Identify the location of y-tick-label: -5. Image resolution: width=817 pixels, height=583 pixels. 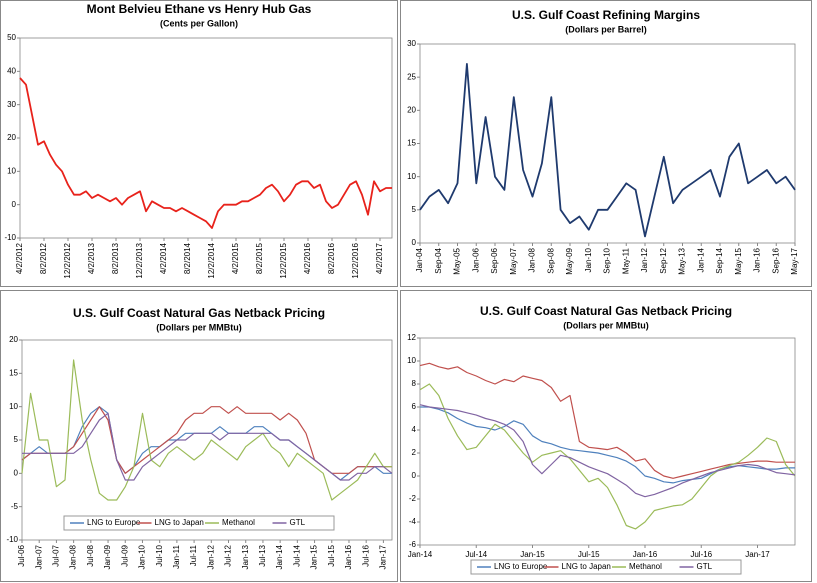
(15, 506).